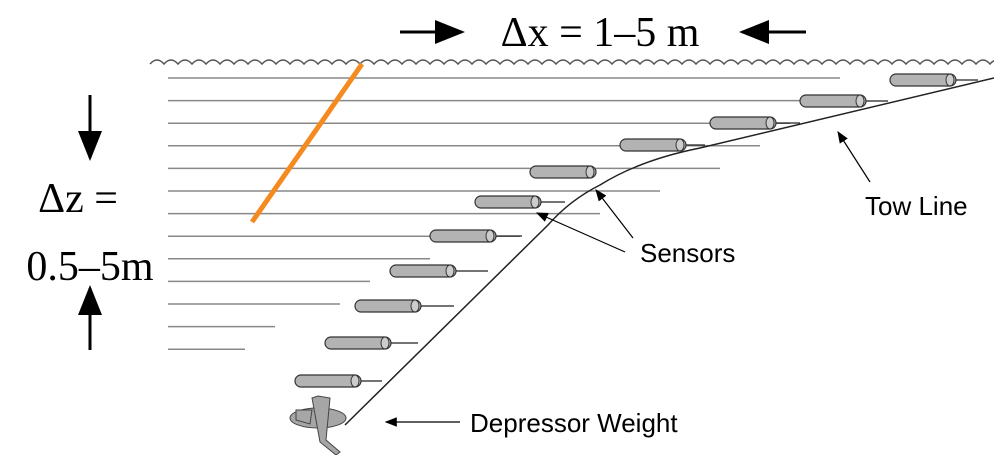  Describe the element at coordinates (600, 33) in the screenshot. I see `dx-label: Δx = 1–5 m` at that location.